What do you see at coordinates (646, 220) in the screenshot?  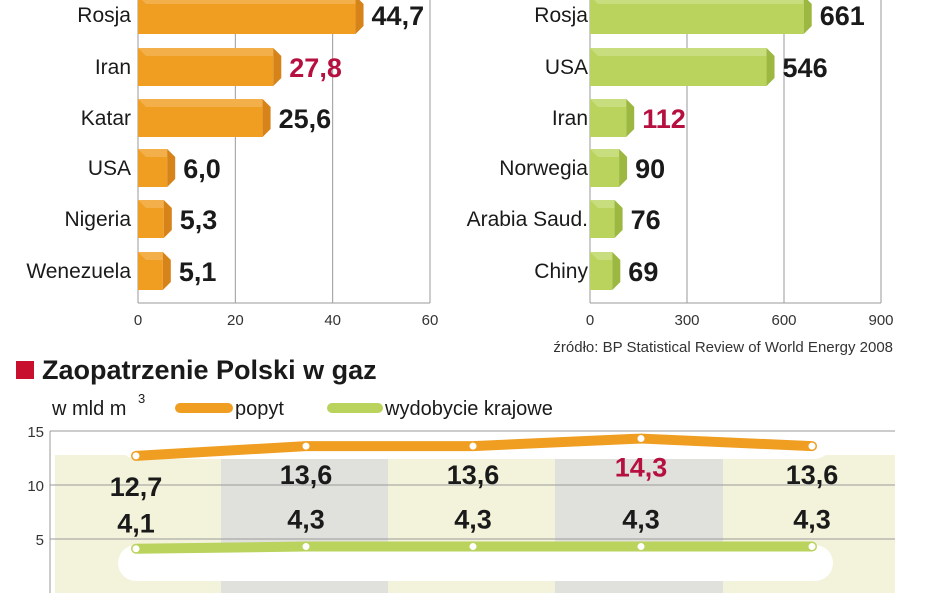 I see `value-label: 76` at bounding box center [646, 220].